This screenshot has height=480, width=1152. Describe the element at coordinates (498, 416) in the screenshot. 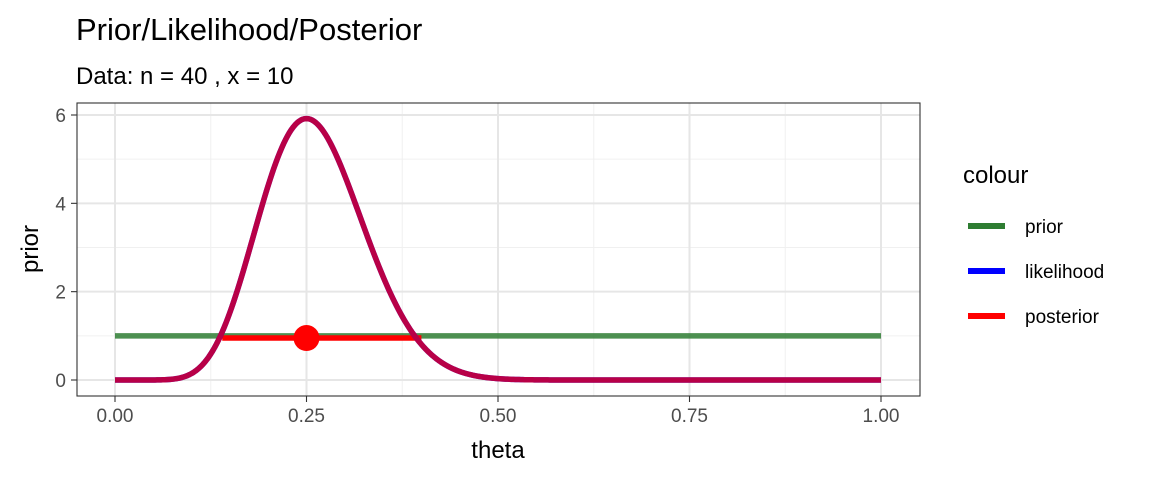

I see `x-tick-label: 0.50` at that location.